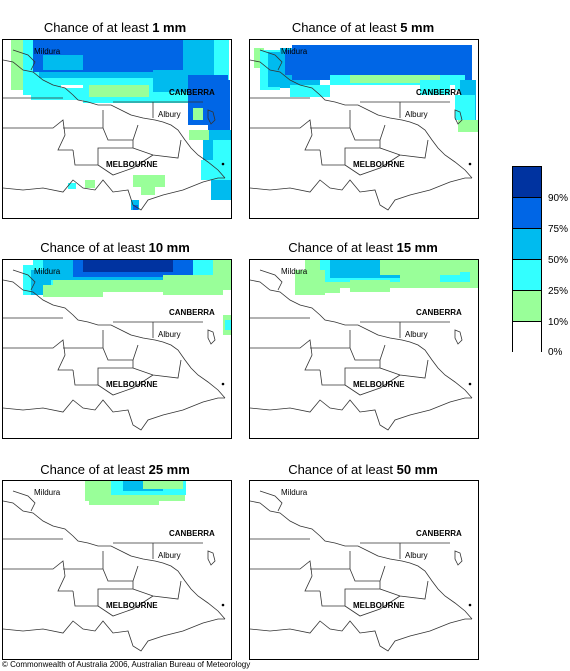 This screenshot has height=671, width=570. I want to click on map-panel-5mm: Mildura CANBERRA Albury MELBOURNE, so click(364, 129).